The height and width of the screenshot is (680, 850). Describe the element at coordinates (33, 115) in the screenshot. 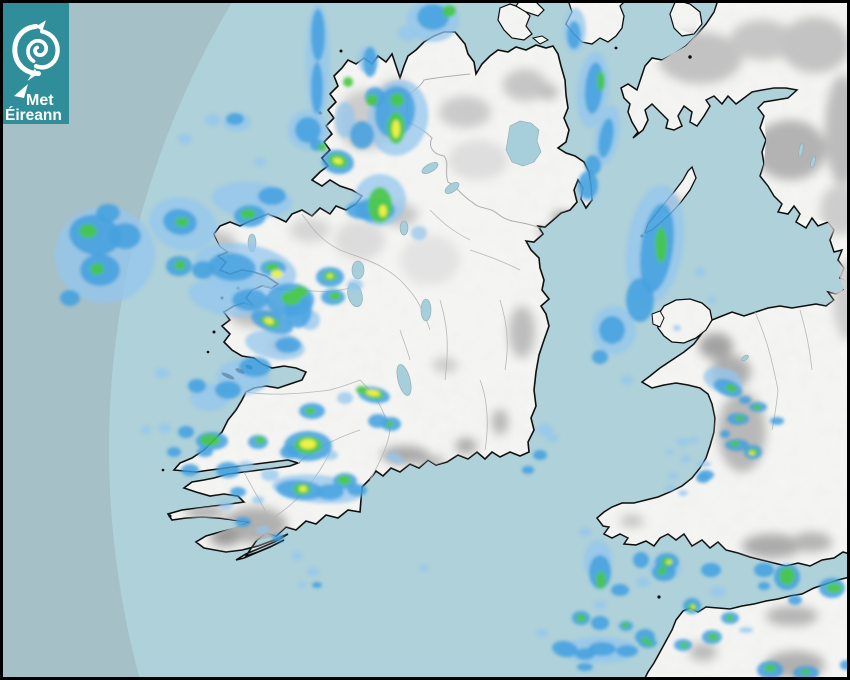

I see `logo-text-line2: Éireann` at that location.